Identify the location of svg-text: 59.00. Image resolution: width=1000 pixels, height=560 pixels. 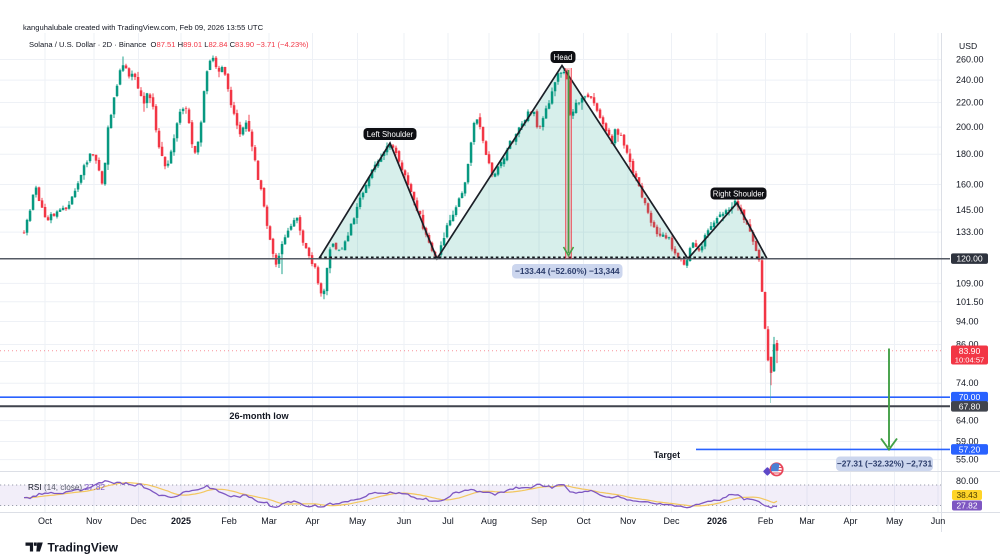
(967, 442).